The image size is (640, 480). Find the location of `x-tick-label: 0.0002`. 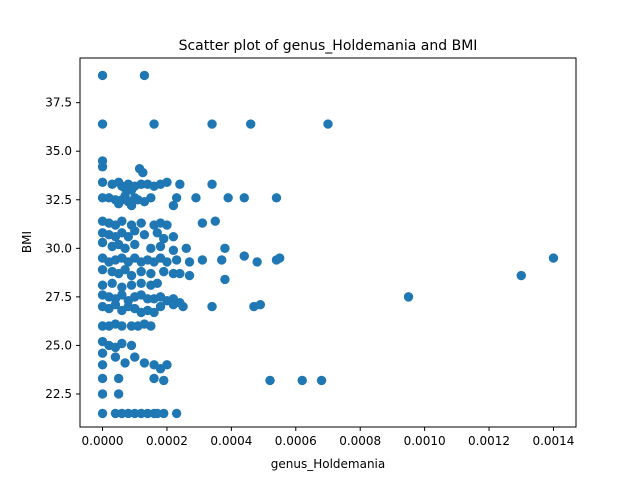

x-tick-label: 0.0002 is located at coordinates (167, 441).